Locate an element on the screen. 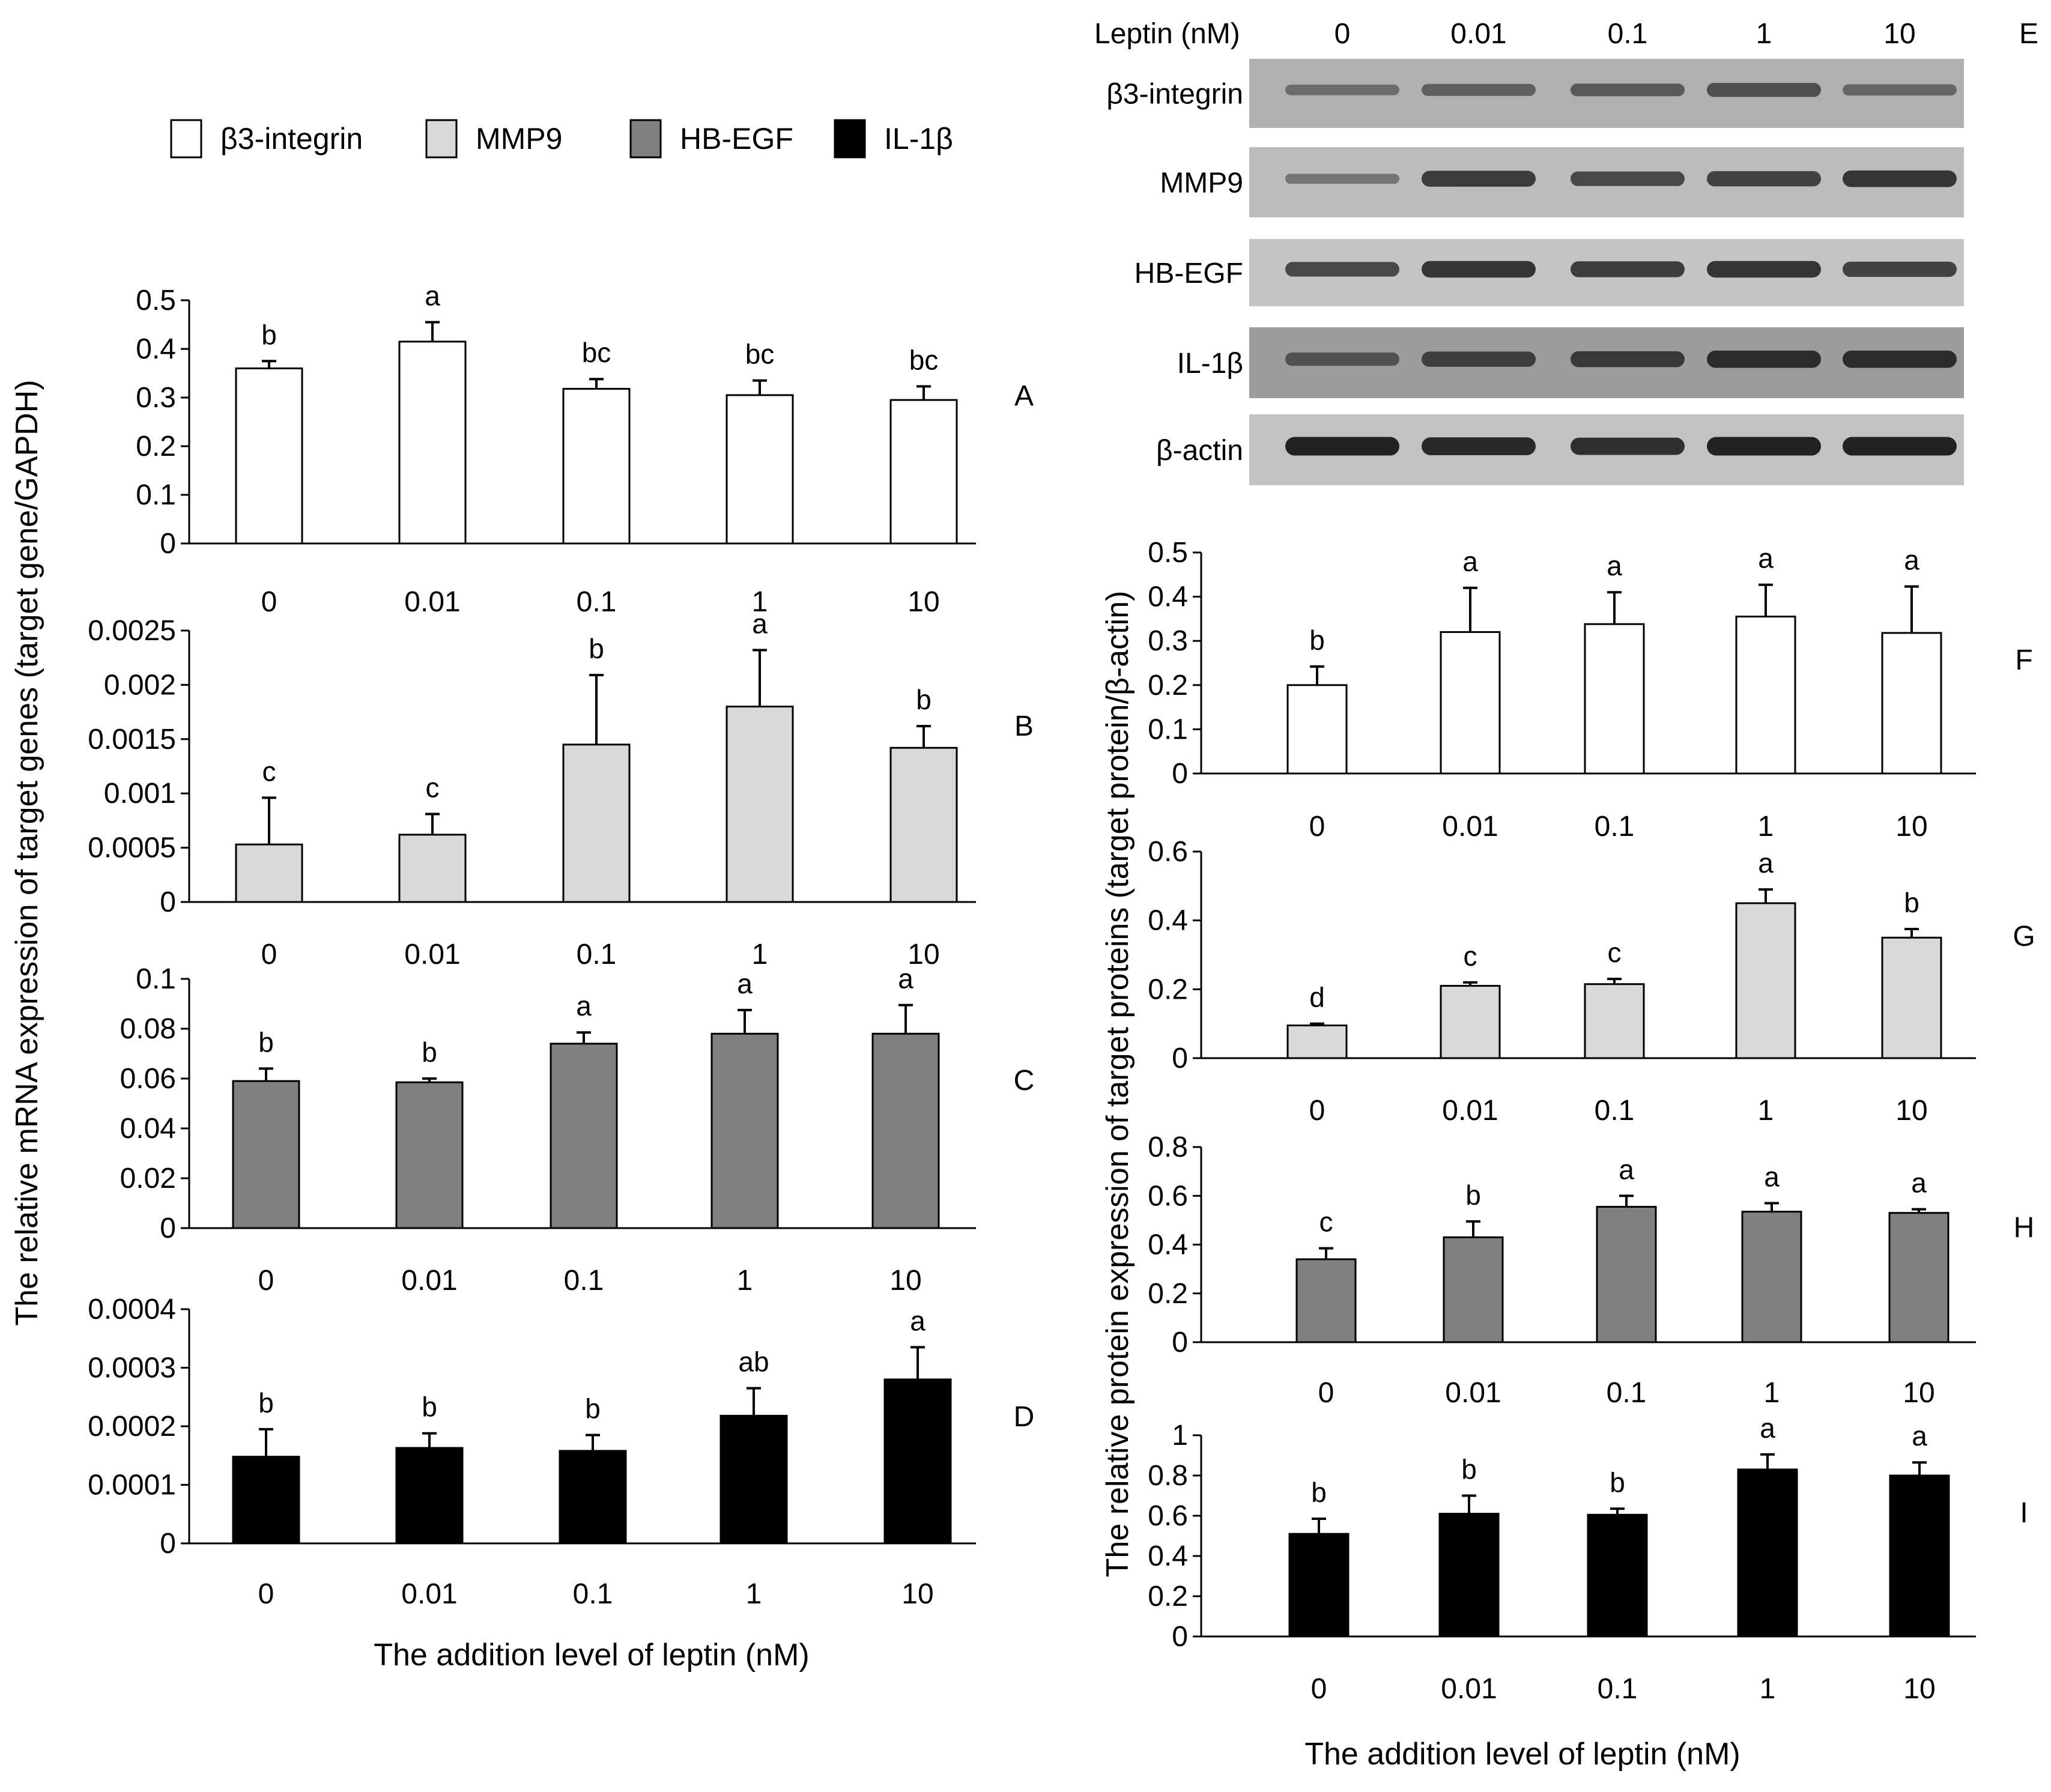 The width and height of the screenshot is (2051, 1792). y-tick-label: 0.0005 is located at coordinates (132, 848).